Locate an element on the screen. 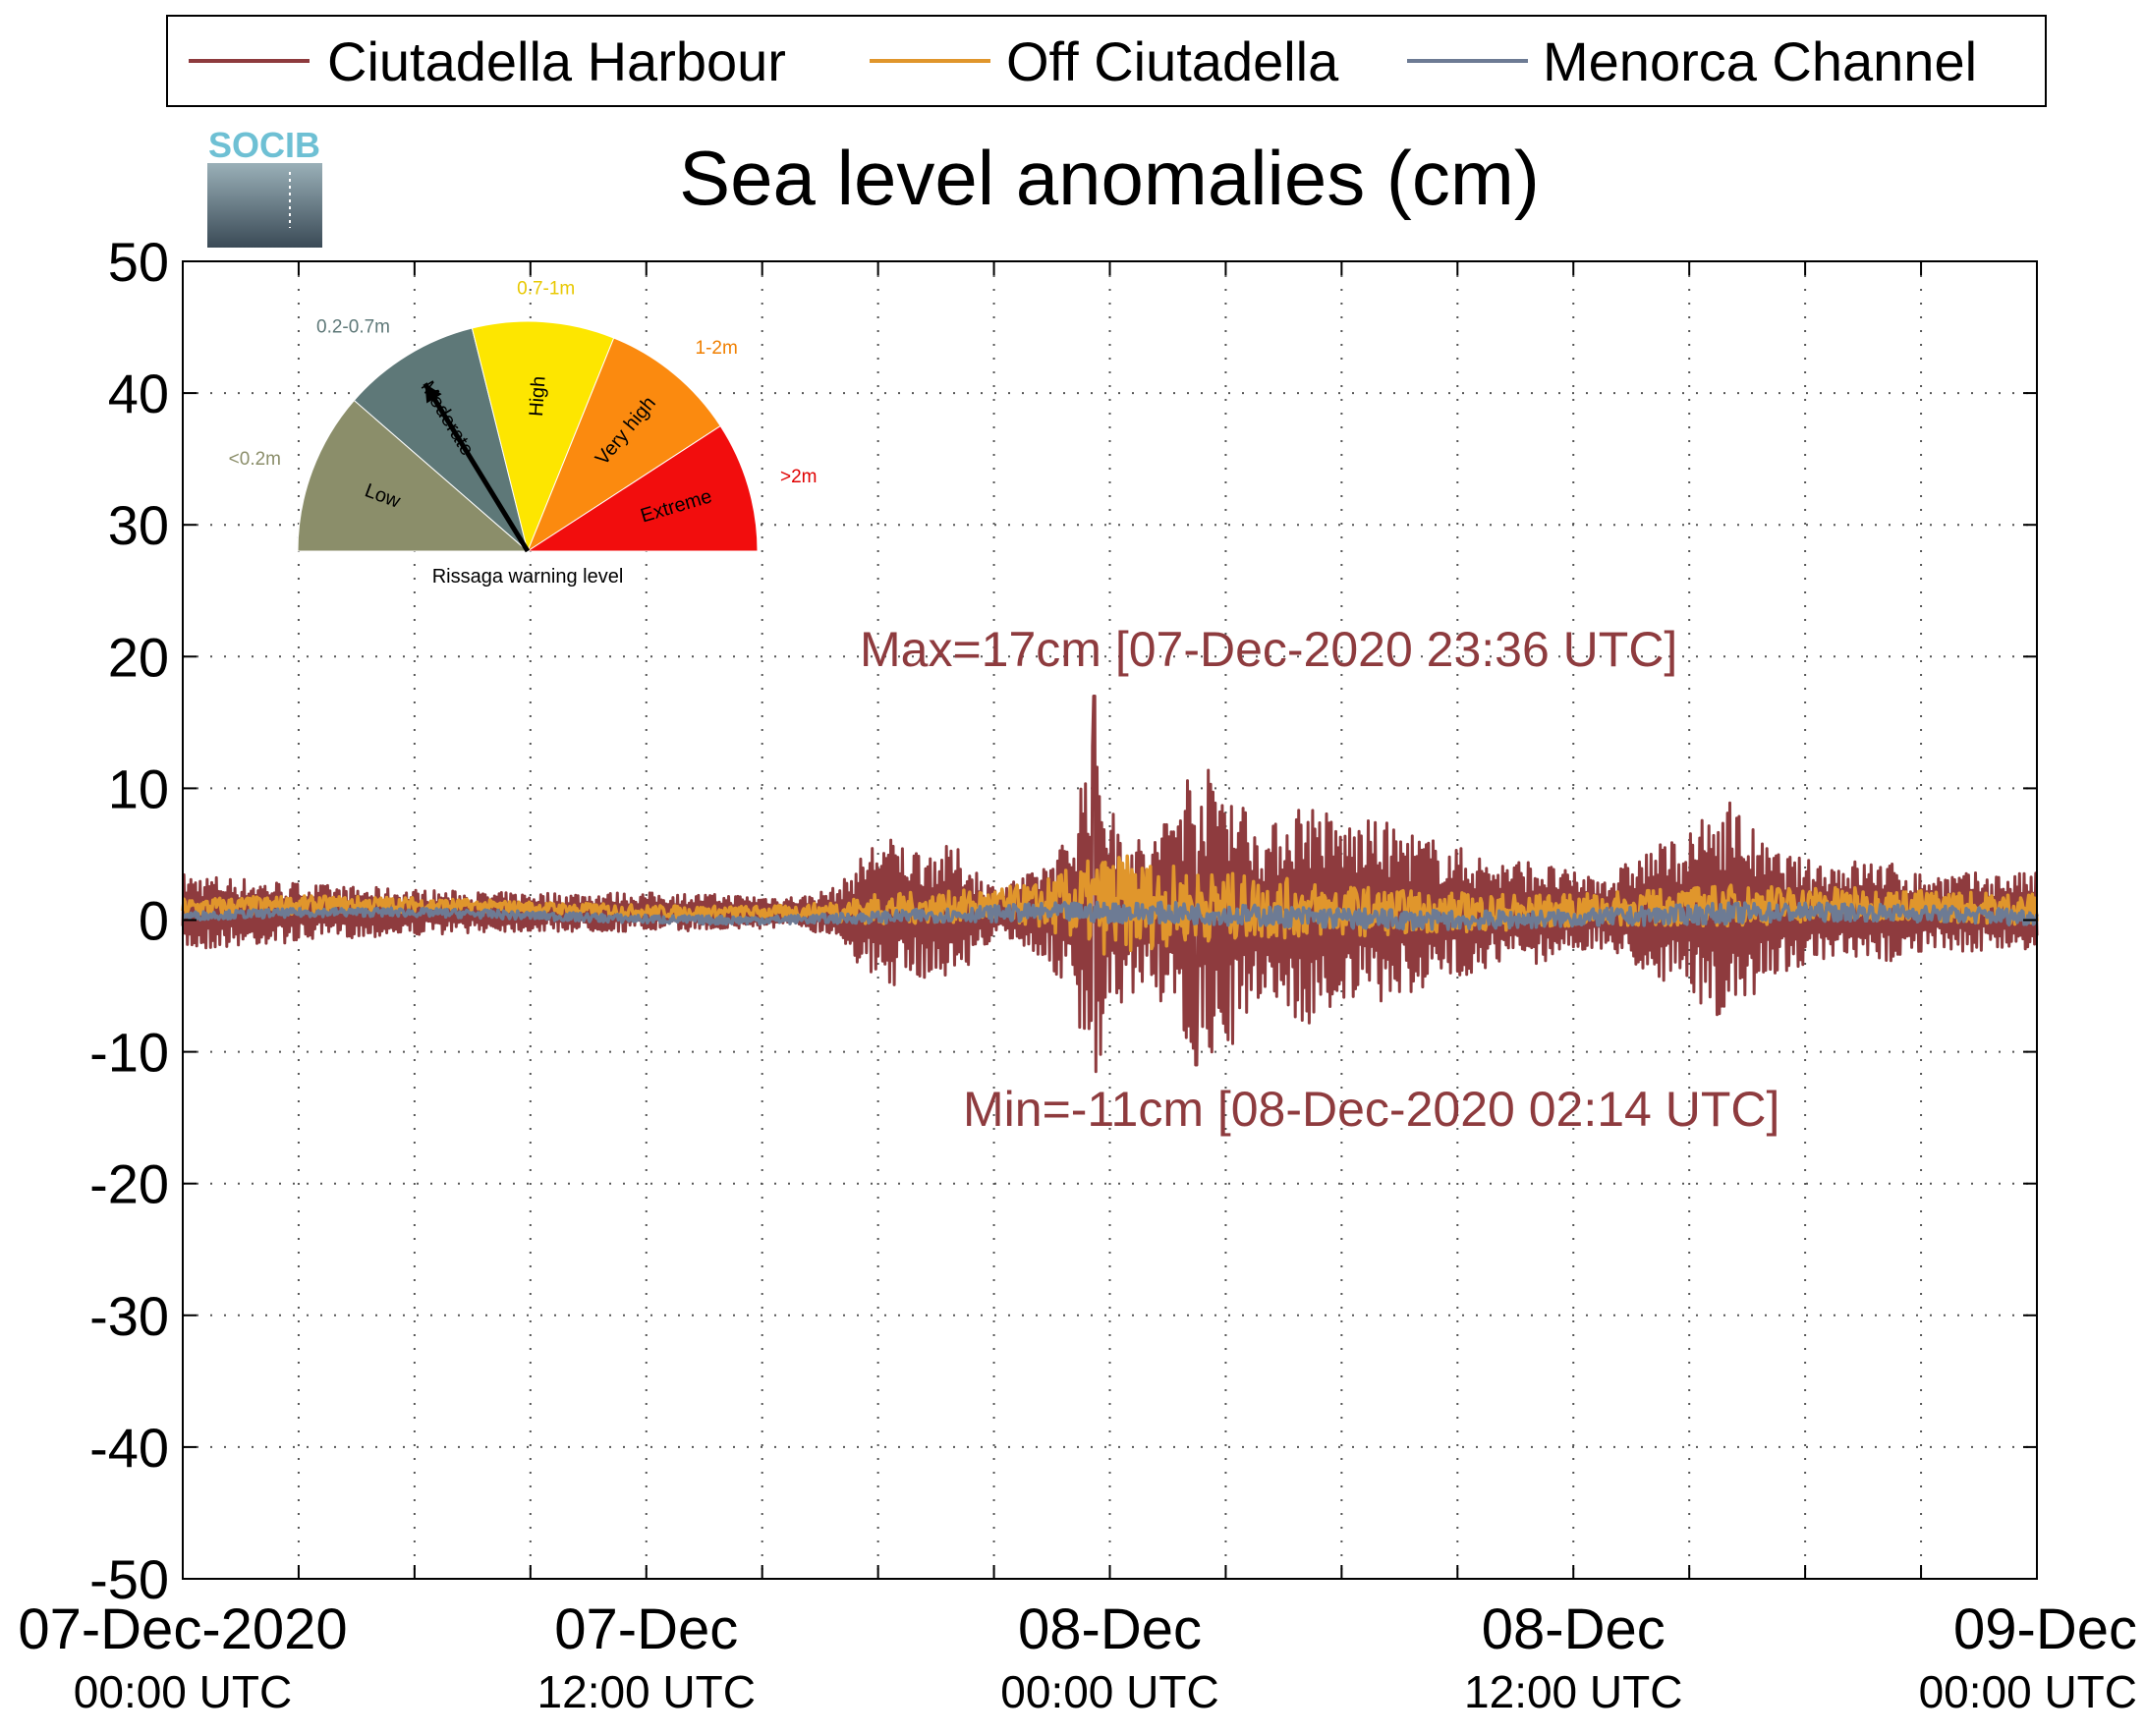  y-tick-label: 40 is located at coordinates (138, 393).